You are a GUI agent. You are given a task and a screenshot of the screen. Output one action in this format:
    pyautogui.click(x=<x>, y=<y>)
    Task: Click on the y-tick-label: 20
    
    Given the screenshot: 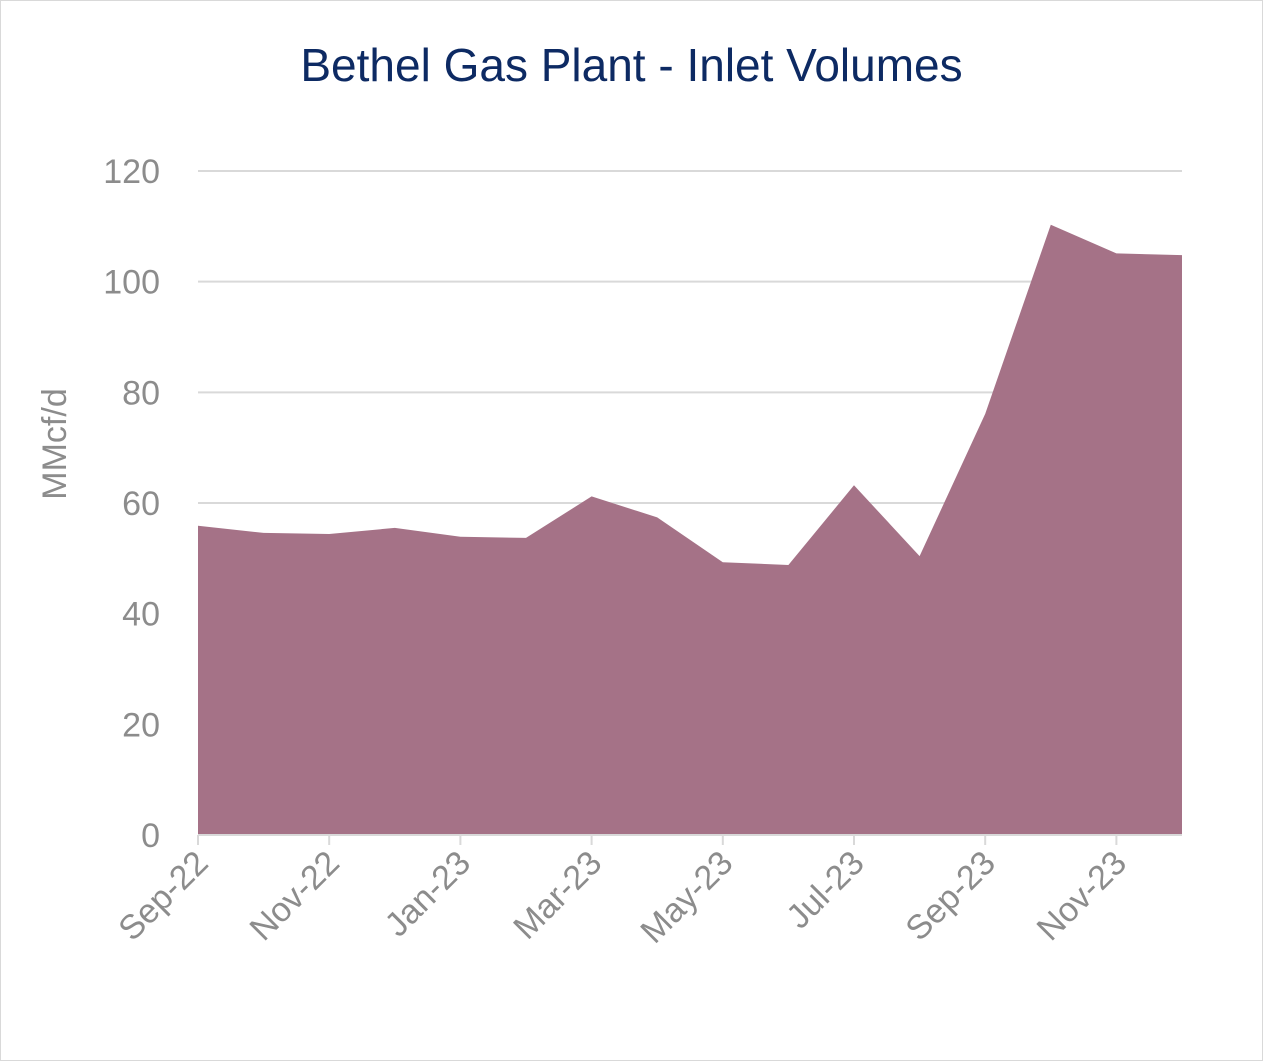 What is the action you would take?
    pyautogui.click(x=141, y=725)
    